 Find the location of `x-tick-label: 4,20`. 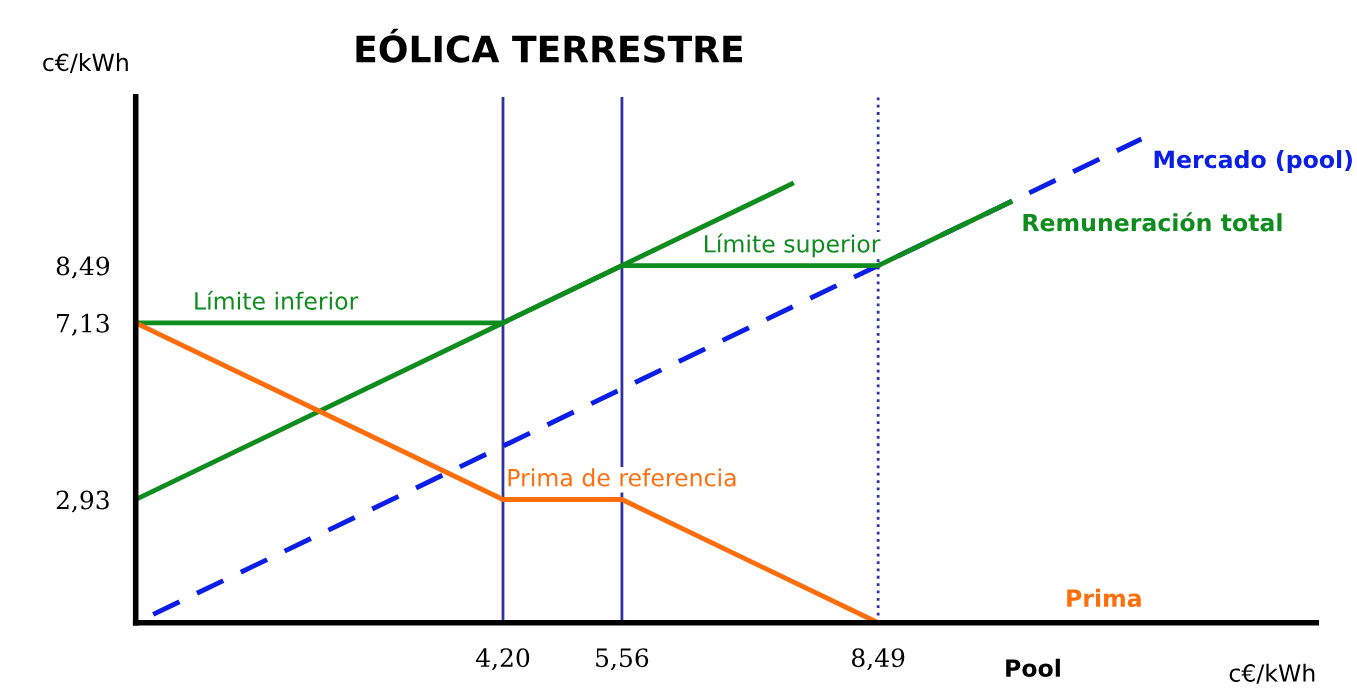

x-tick-label: 4,20 is located at coordinates (502, 659).